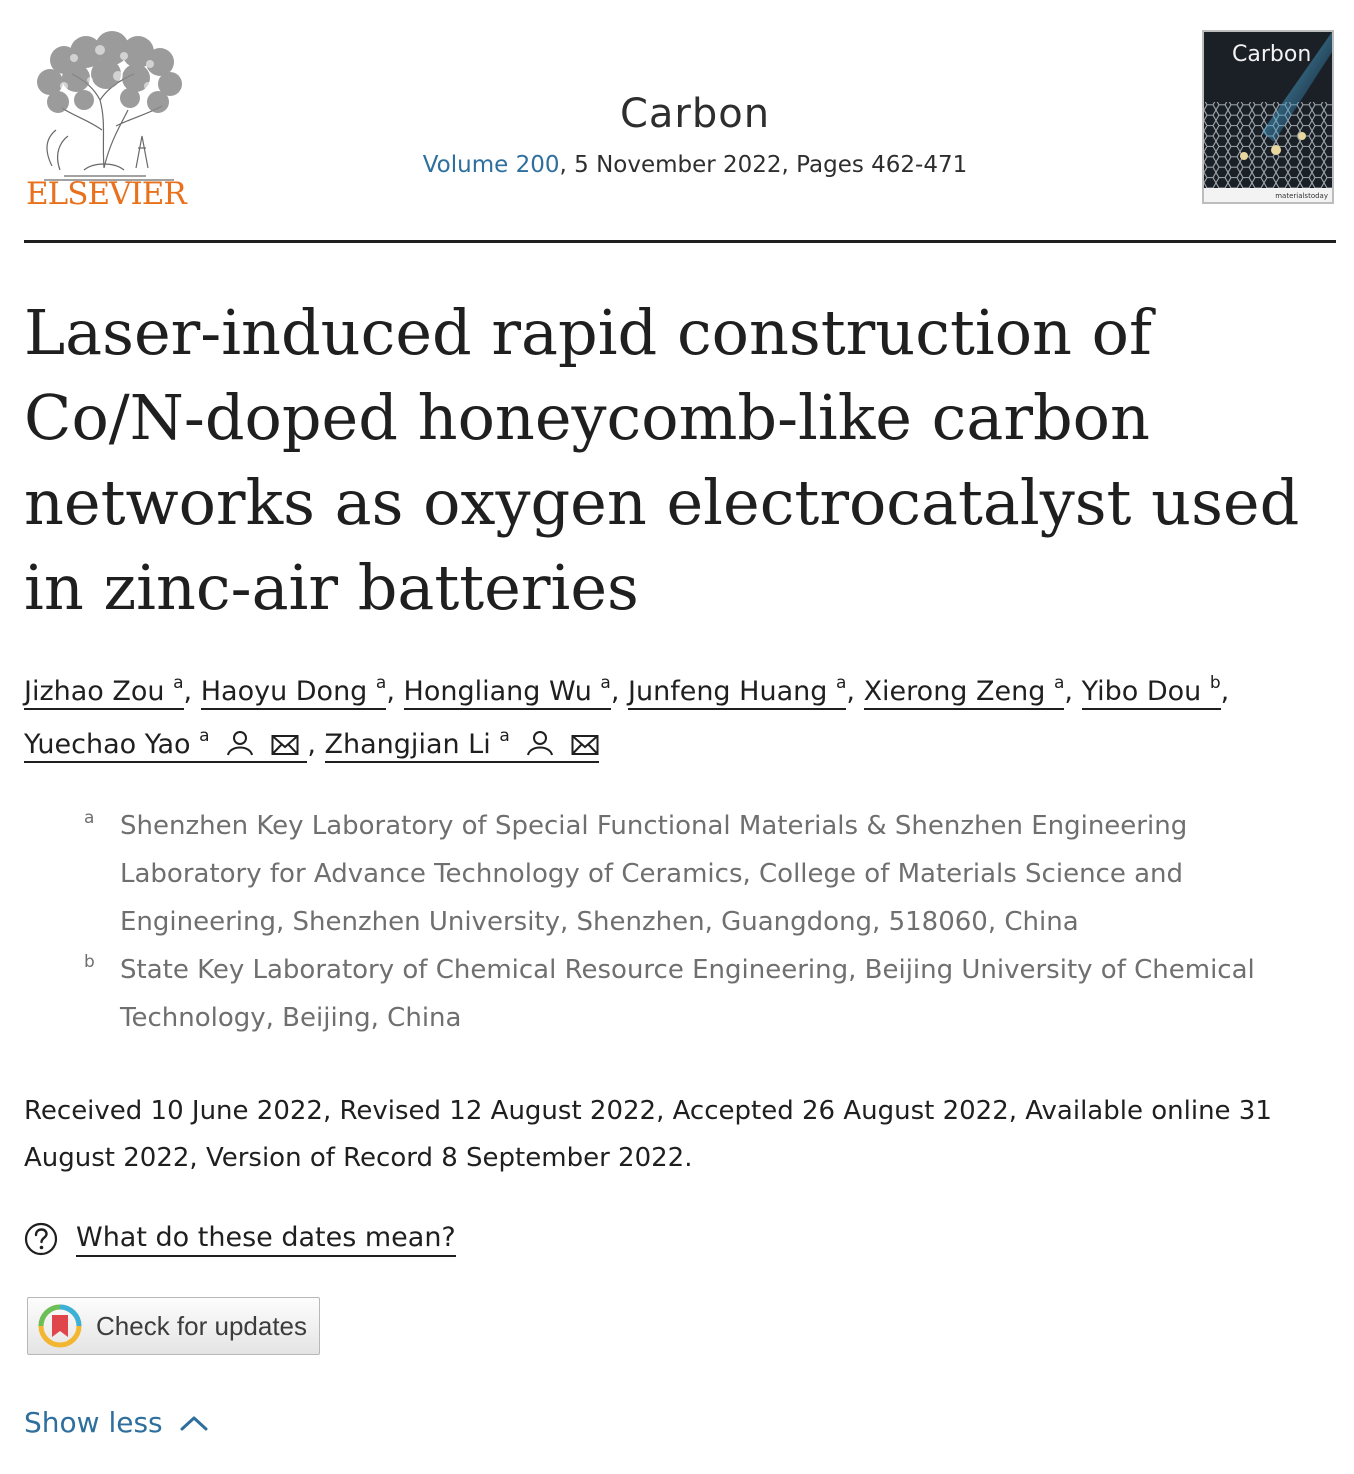  Describe the element at coordinates (763, 165) in the screenshot. I see `issue-date-pages: , 5 November 2022, Pages 462-471` at that location.